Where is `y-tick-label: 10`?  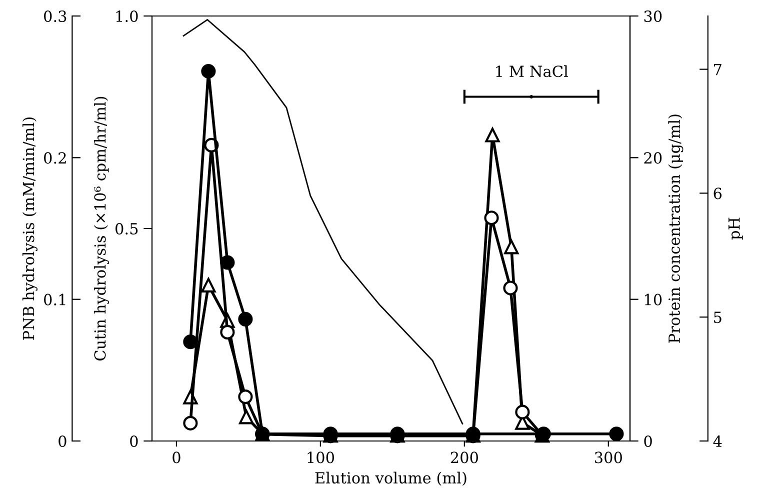 y-tick-label: 10 is located at coordinates (653, 300).